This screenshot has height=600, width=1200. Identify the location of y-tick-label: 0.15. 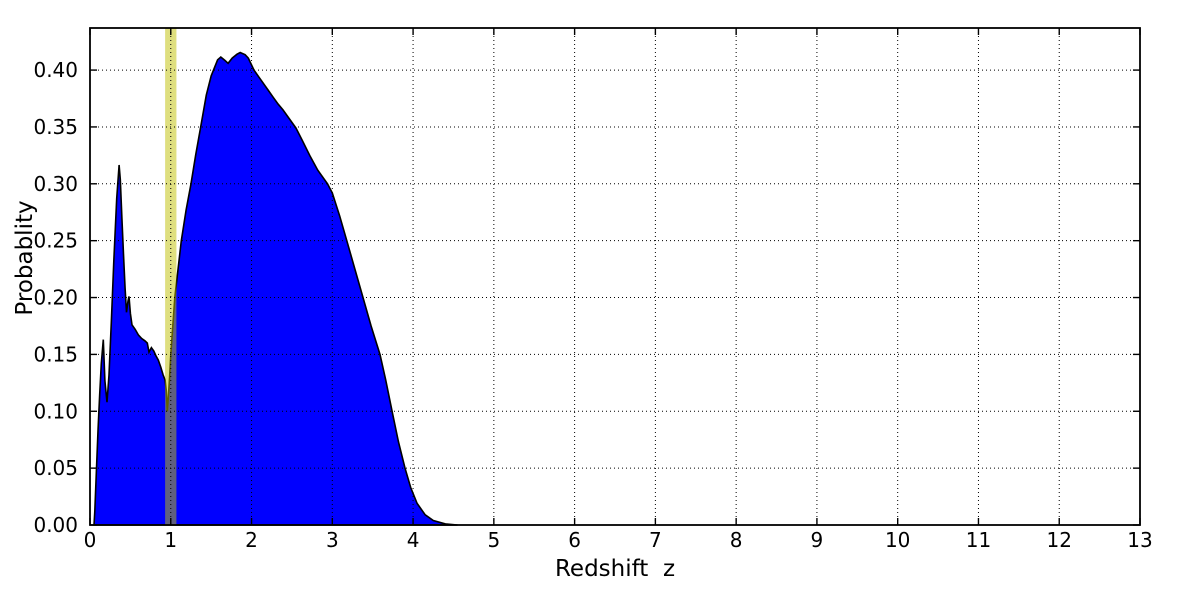
(55, 354).